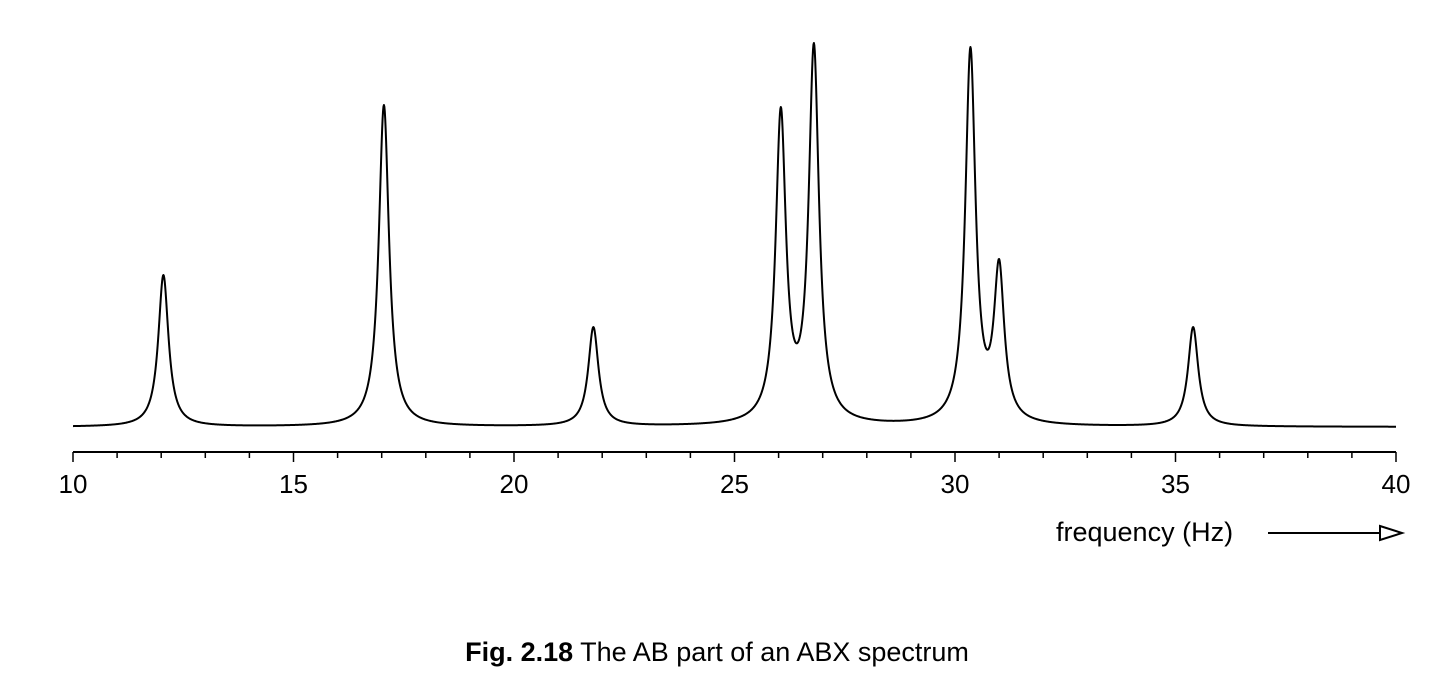  What do you see at coordinates (514, 484) in the screenshot?
I see `tick-label: 20` at bounding box center [514, 484].